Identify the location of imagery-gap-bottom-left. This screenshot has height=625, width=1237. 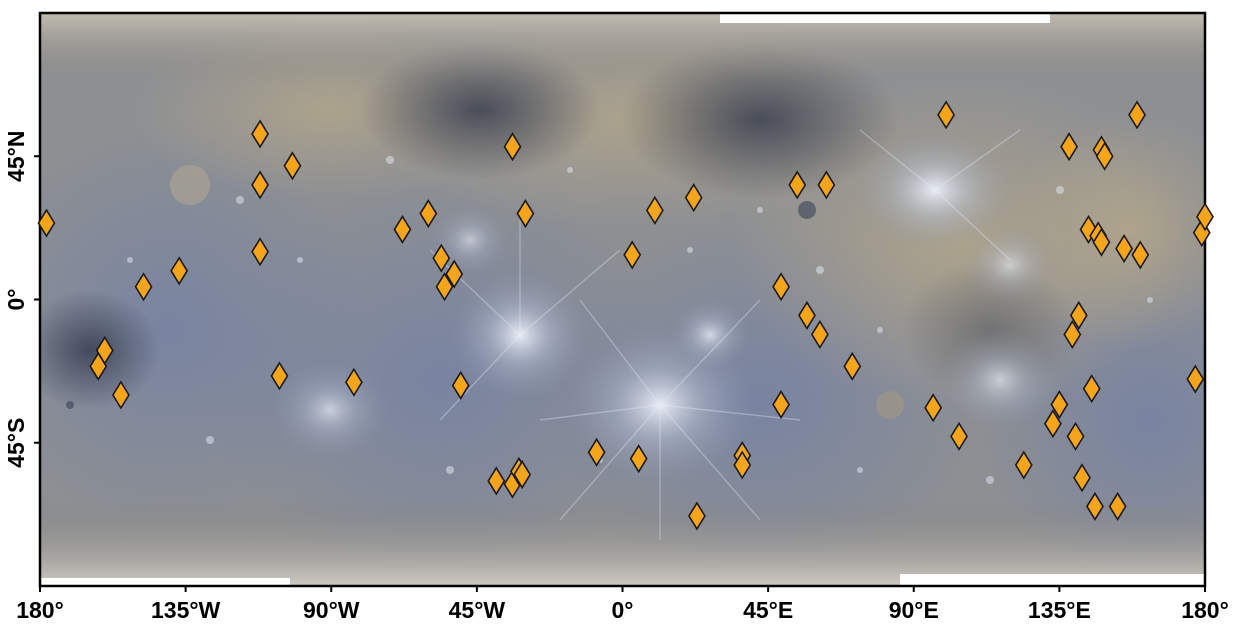
(165, 582).